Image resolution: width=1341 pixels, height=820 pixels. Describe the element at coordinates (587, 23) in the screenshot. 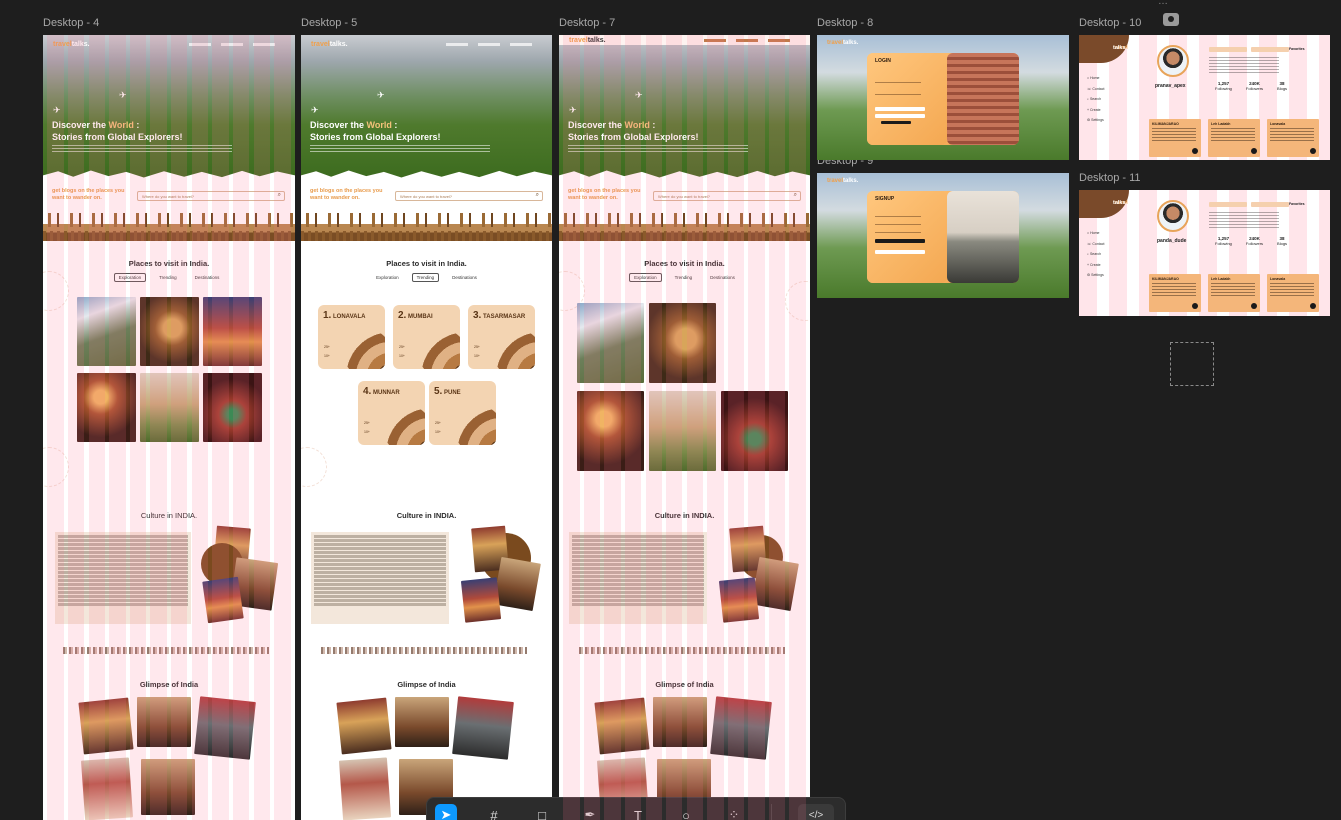

I see `frame-label-desktop-7: Desktop - 7` at that location.